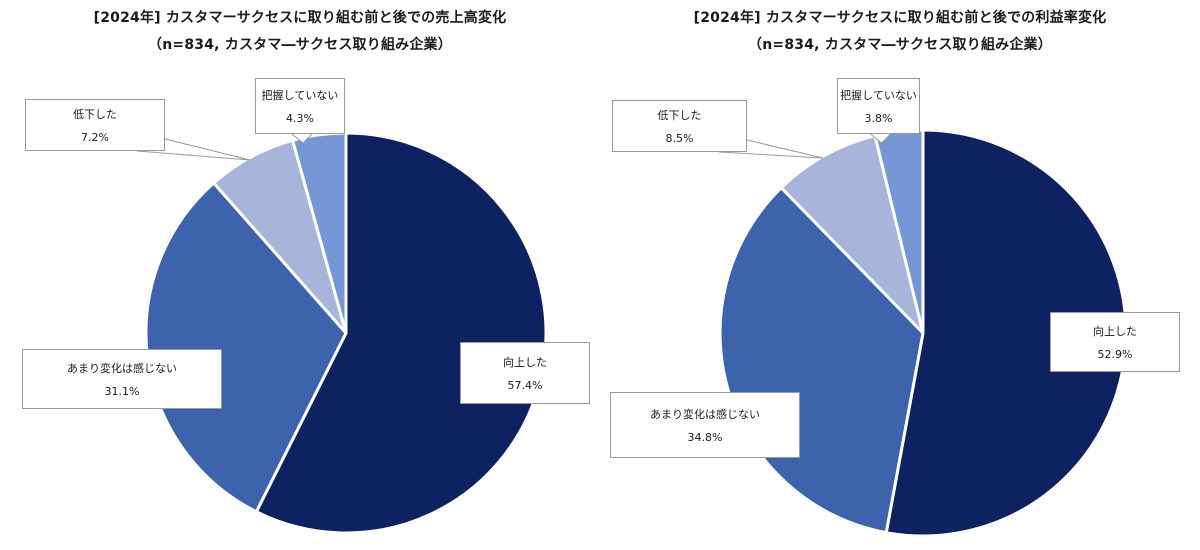 The height and width of the screenshot is (550, 1200). I want to click on data-label-decreased: 低下した 8.5%, so click(679, 126).